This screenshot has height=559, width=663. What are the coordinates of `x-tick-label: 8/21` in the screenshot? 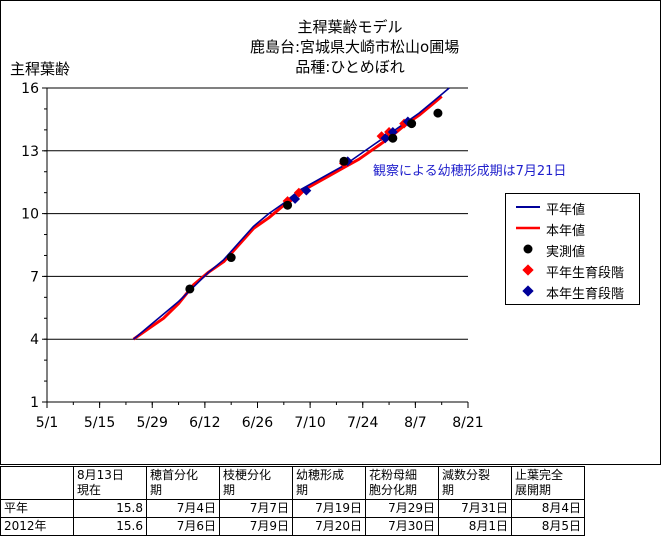 It's located at (467, 423).